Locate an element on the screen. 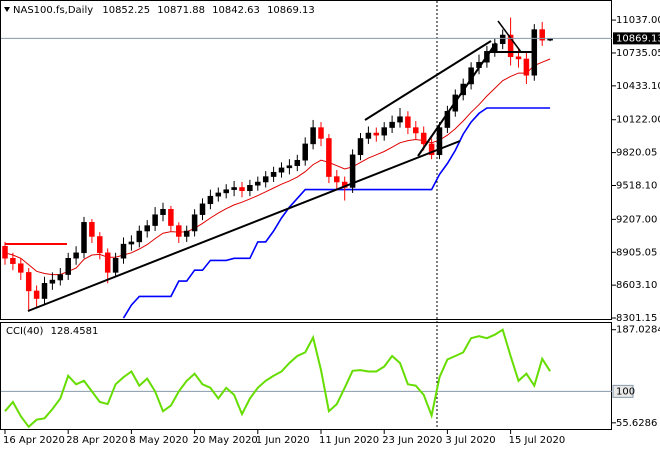  x-tick-label: 8 May 2020 is located at coordinates (158, 440).